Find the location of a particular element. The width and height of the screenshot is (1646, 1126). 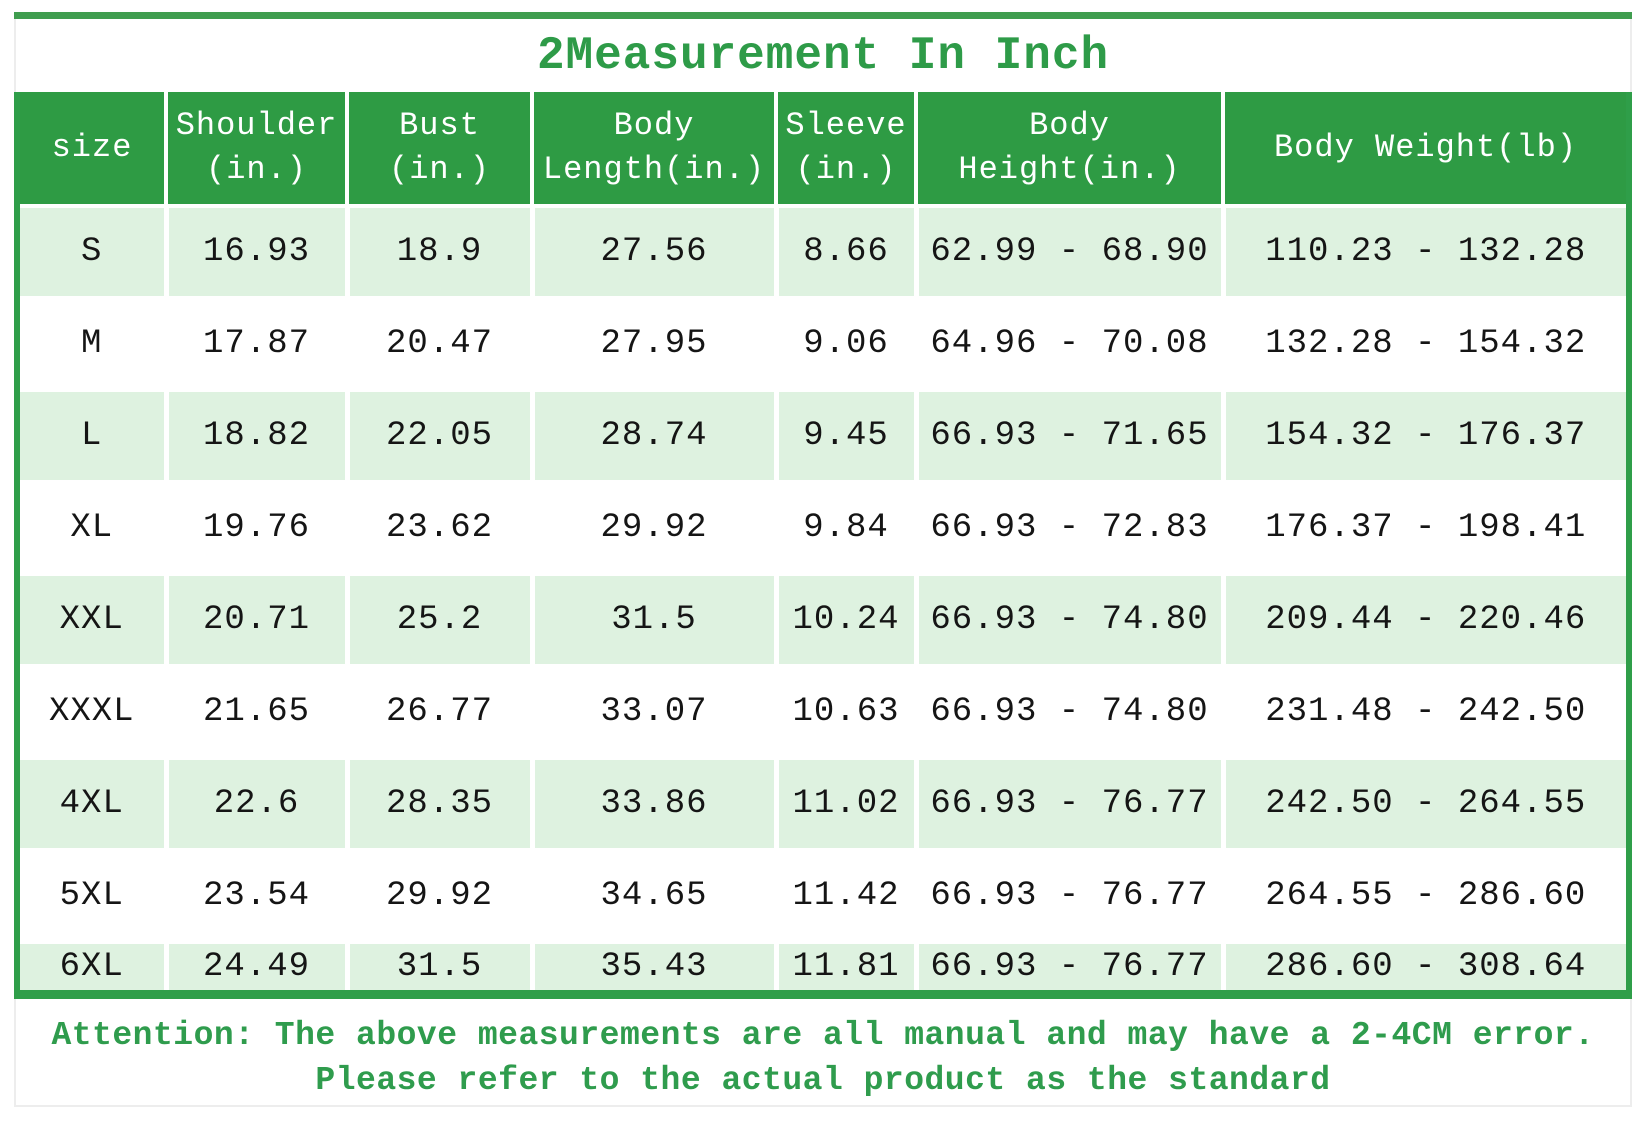

value-cell: 16.93 is located at coordinates (258, 252).